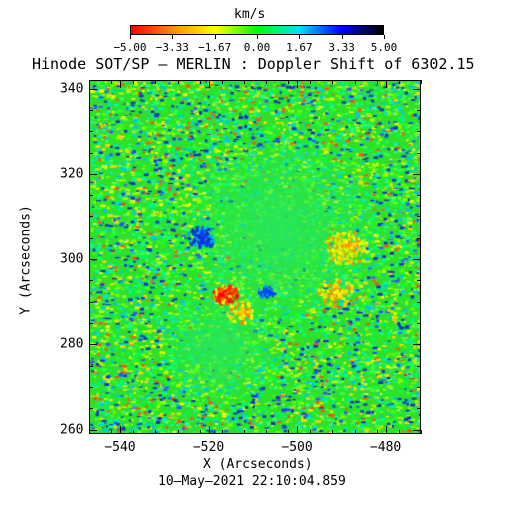 This screenshot has height=512, width=510. What do you see at coordinates (72, 430) in the screenshot?
I see `y-axis-tick-label: 260` at bounding box center [72, 430].